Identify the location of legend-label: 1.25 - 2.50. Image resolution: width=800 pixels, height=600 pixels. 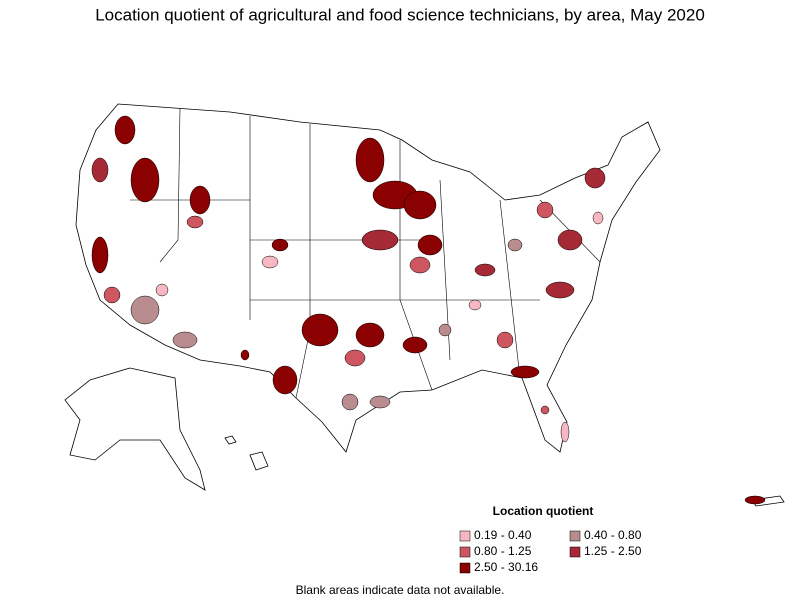
(613, 551).